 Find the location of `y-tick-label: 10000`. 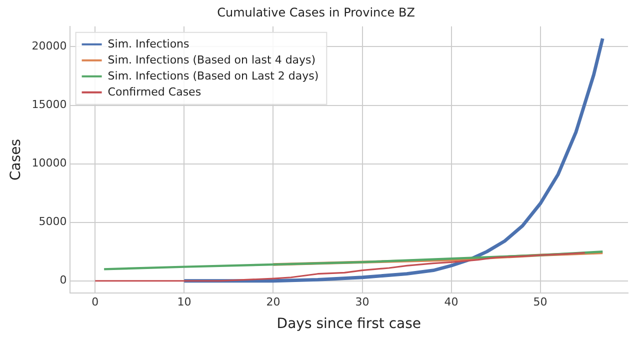

y-tick-label: 10000 is located at coordinates (49, 163).